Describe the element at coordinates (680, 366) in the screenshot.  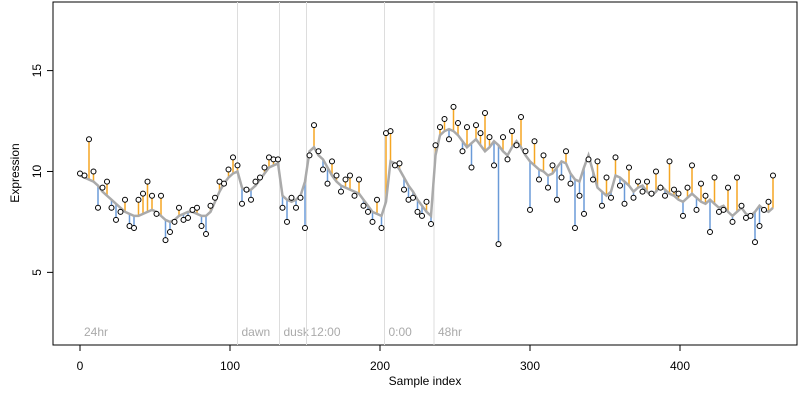
I see `x-tick-label: 400` at that location.